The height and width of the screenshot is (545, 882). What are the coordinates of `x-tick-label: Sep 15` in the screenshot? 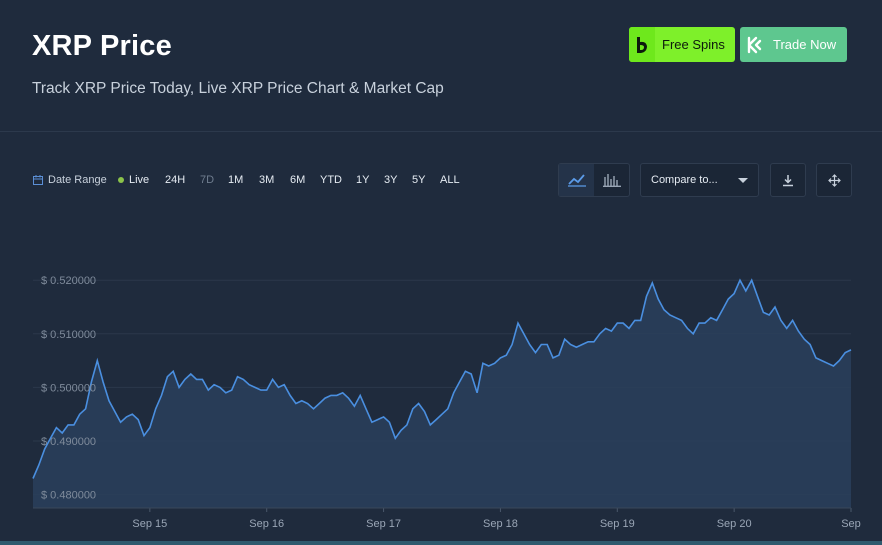 It's located at (149, 524).